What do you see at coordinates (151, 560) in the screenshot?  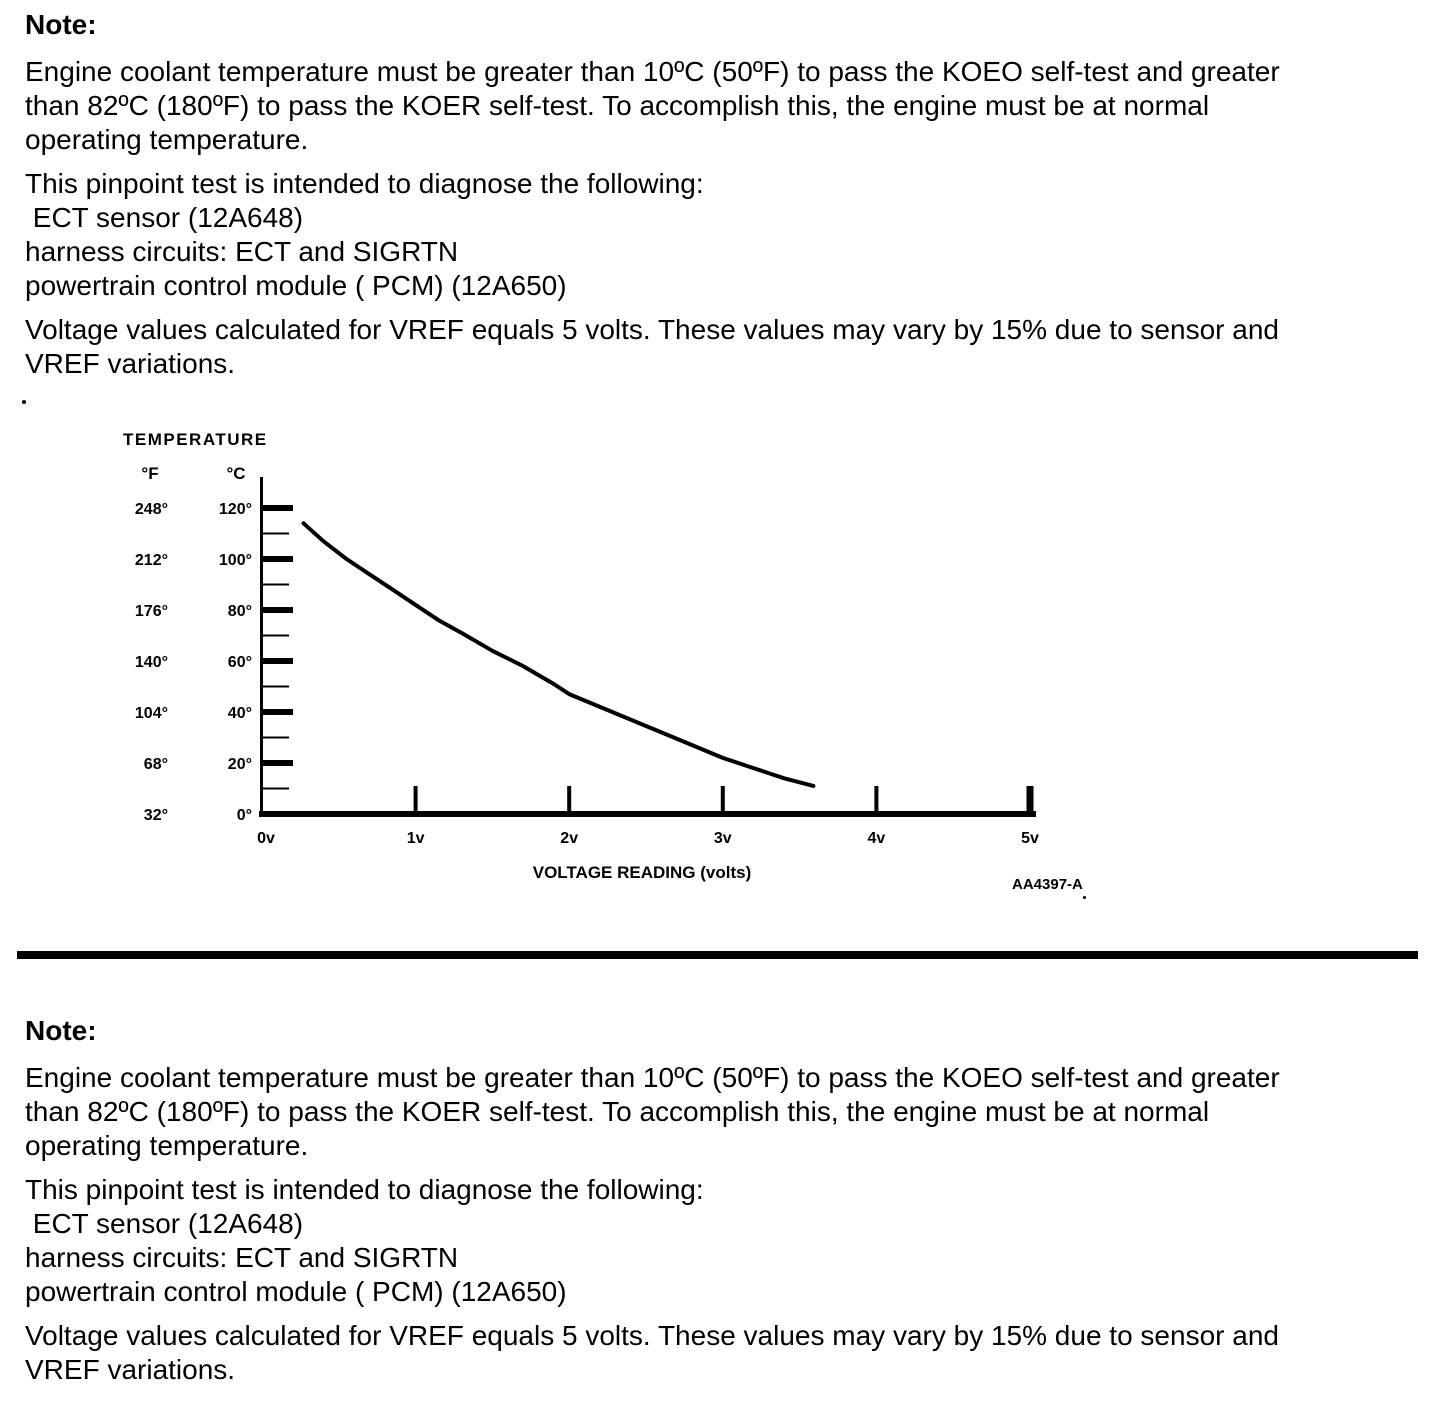 I see `y-tick-label-fahrenheit: 212°` at bounding box center [151, 560].